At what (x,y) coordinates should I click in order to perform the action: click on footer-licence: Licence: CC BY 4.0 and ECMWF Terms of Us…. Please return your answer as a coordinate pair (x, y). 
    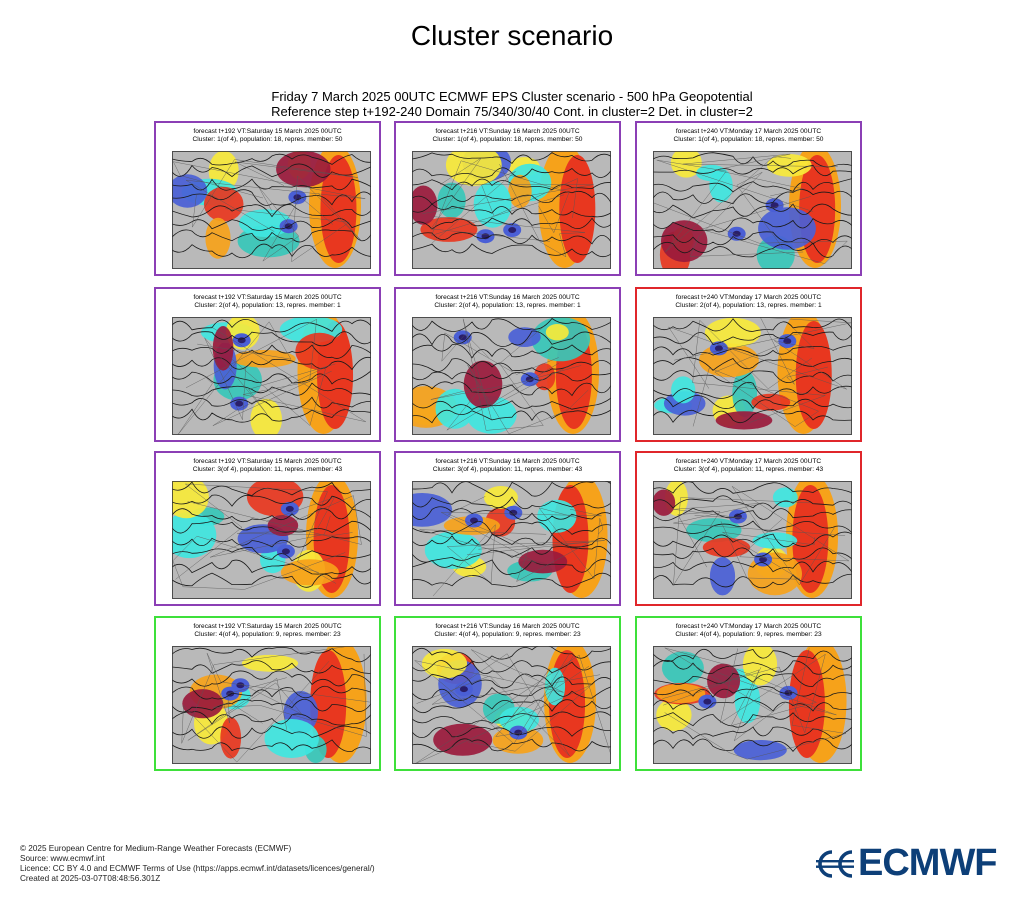
    Looking at the image, I should click on (197, 868).